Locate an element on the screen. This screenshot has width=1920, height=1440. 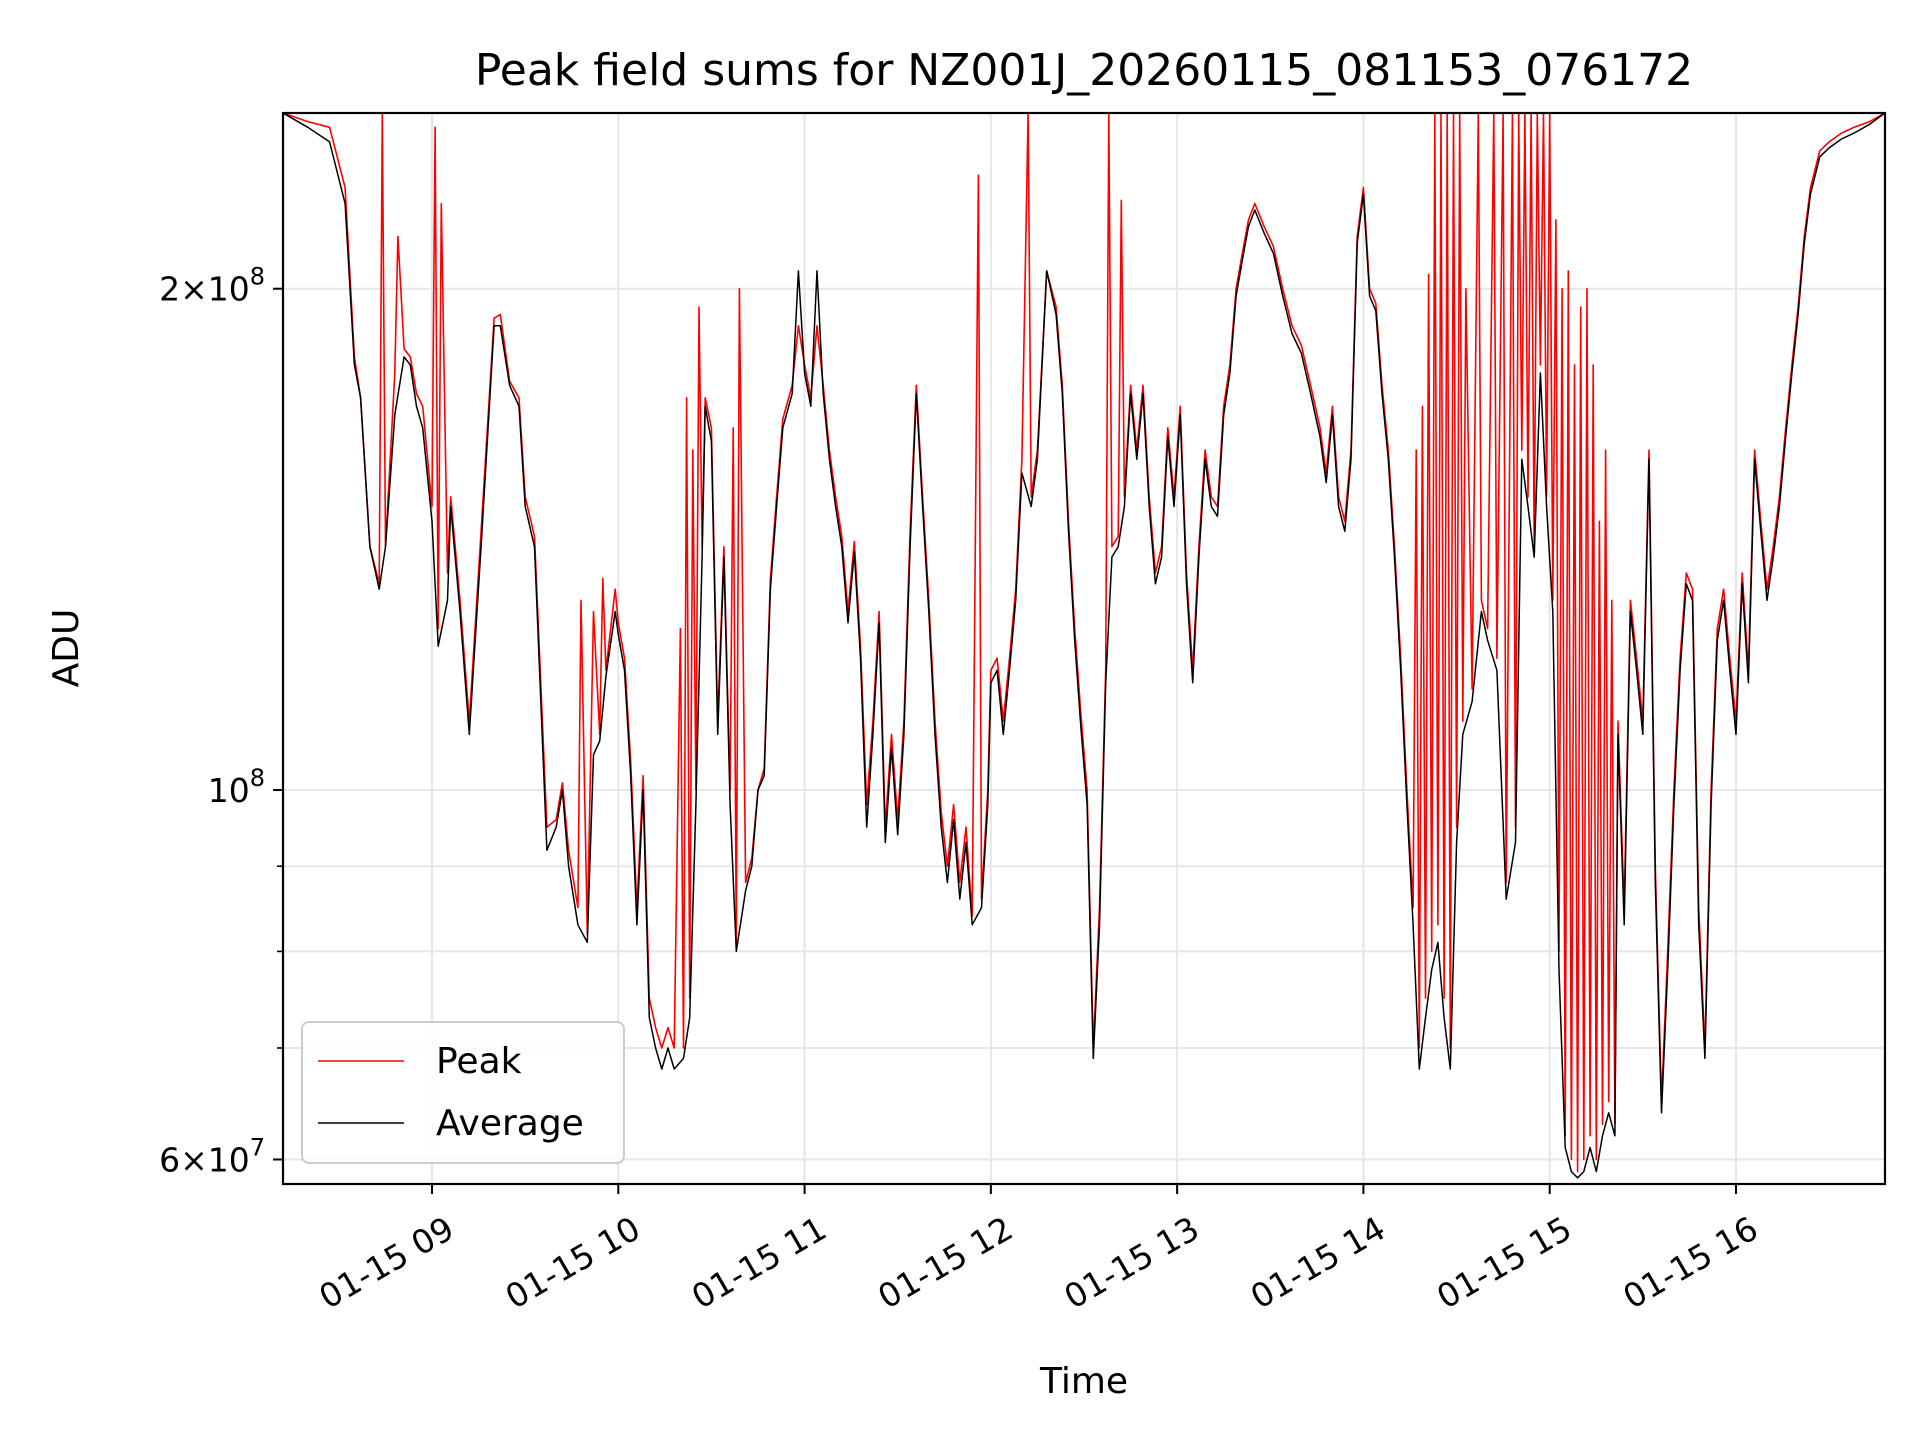
legend-label-peak: Peak is located at coordinates (479, 1061).